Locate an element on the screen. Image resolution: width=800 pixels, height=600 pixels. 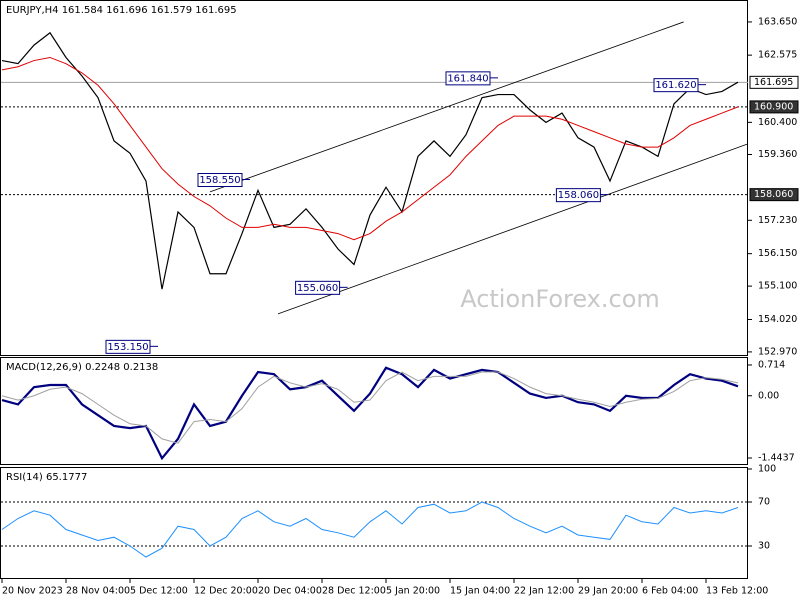
y-tick-label: -1.4437 is located at coordinates (776, 458).